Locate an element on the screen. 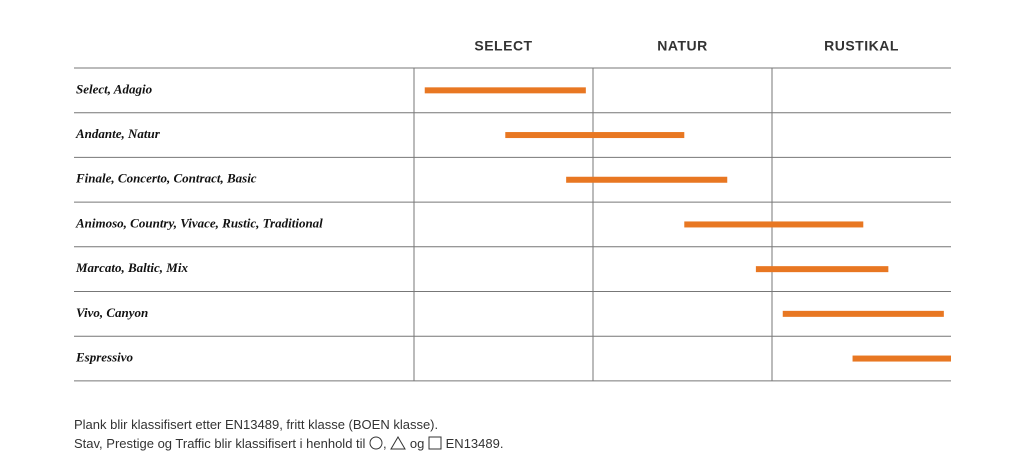 The height and width of the screenshot is (471, 1024). note-text: , is located at coordinates (385, 443).